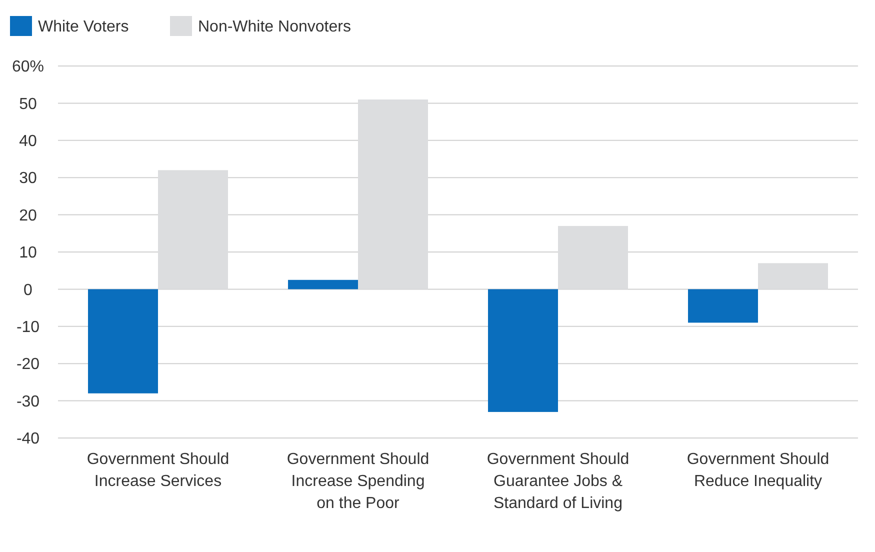 The width and height of the screenshot is (875, 552). Describe the element at coordinates (28, 104) in the screenshot. I see `y-tick-label: 50` at that location.